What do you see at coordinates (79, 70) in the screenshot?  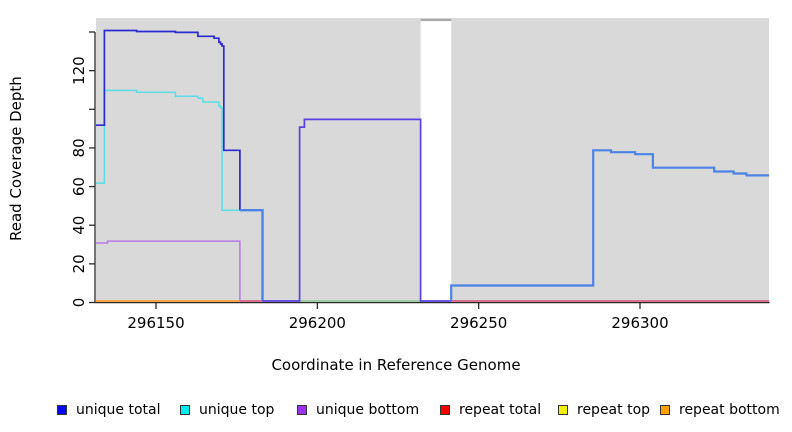 I see `y-tick-label: 120` at bounding box center [79, 70].